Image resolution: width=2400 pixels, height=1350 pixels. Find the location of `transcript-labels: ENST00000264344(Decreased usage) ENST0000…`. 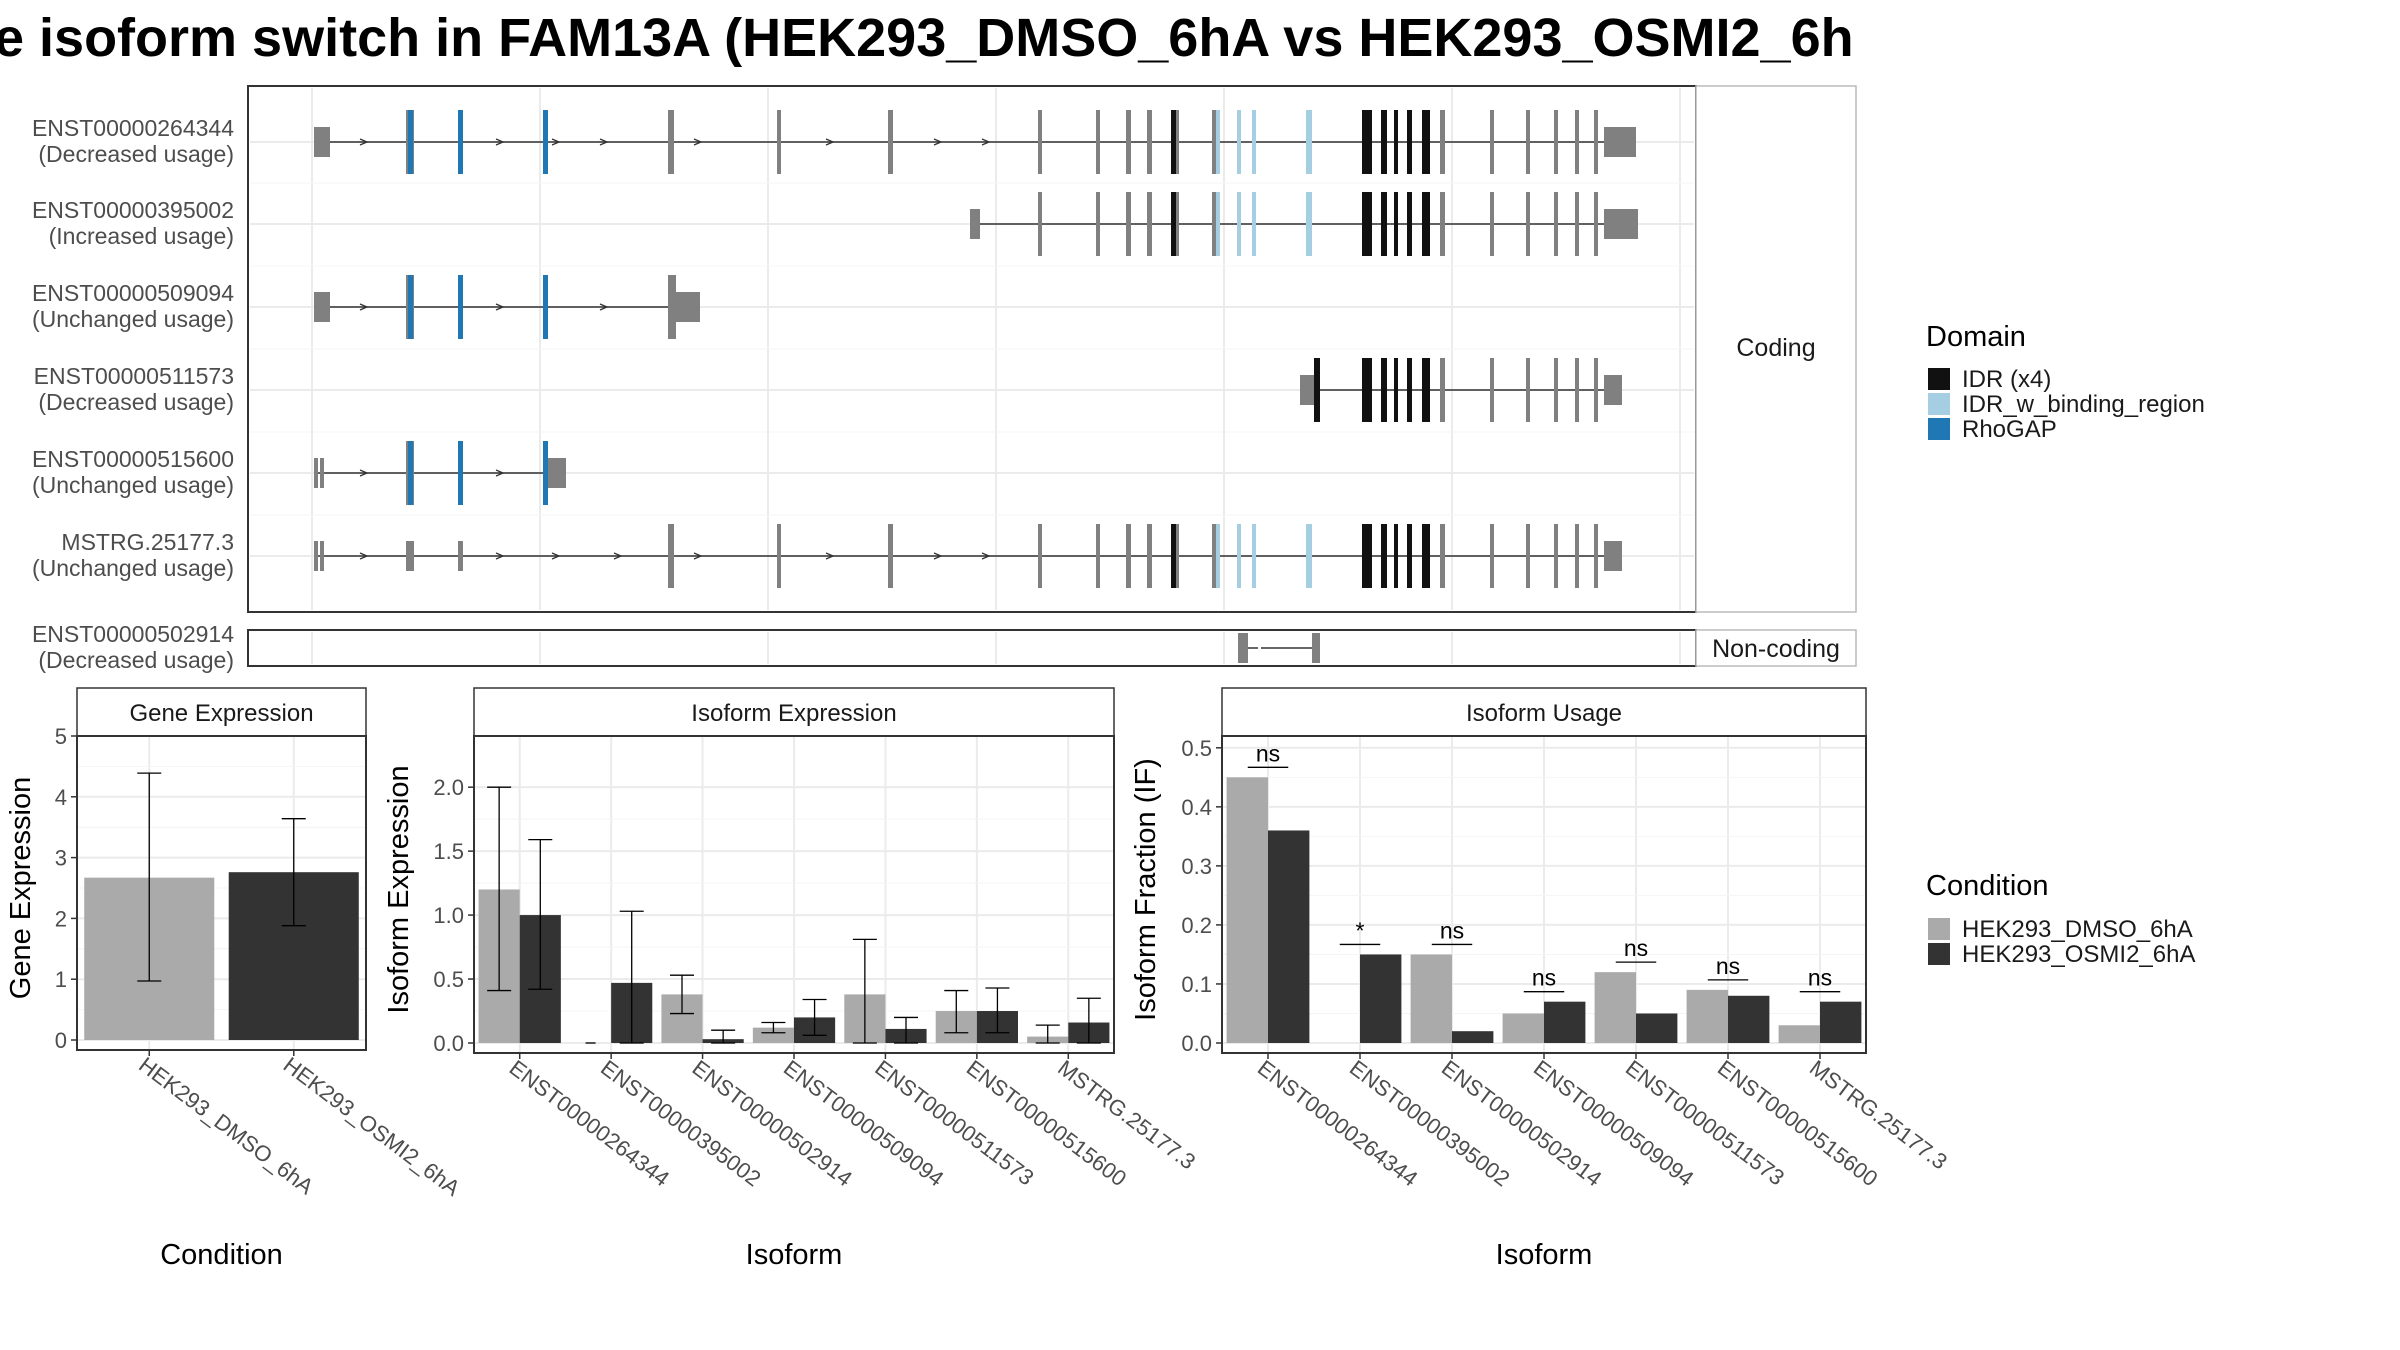

transcript-labels: ENST00000264344(Decreased usage) ENST0000… is located at coordinates (133, 394).